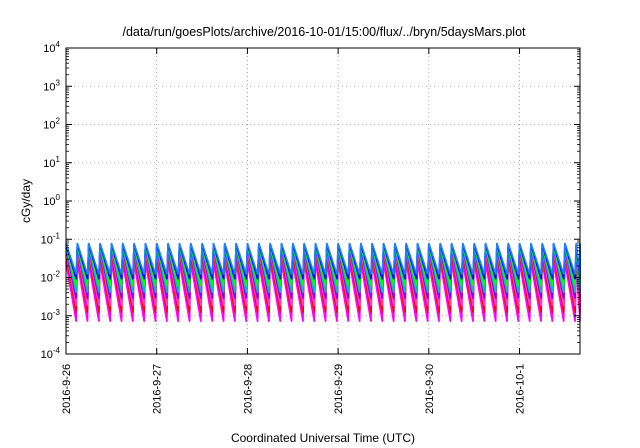 The image size is (640, 448). I want to click on y-tick-label: 10⁰, so click(51, 200).